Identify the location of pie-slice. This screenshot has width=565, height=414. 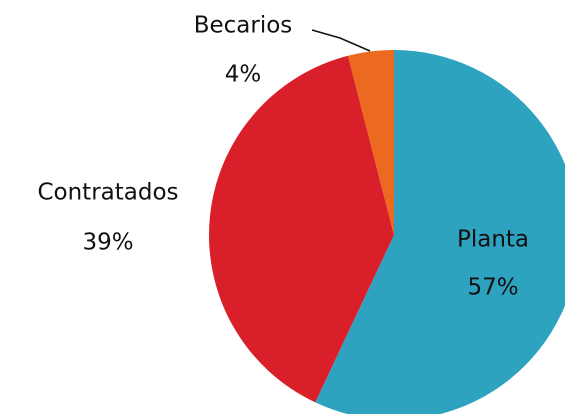
(370, 142).